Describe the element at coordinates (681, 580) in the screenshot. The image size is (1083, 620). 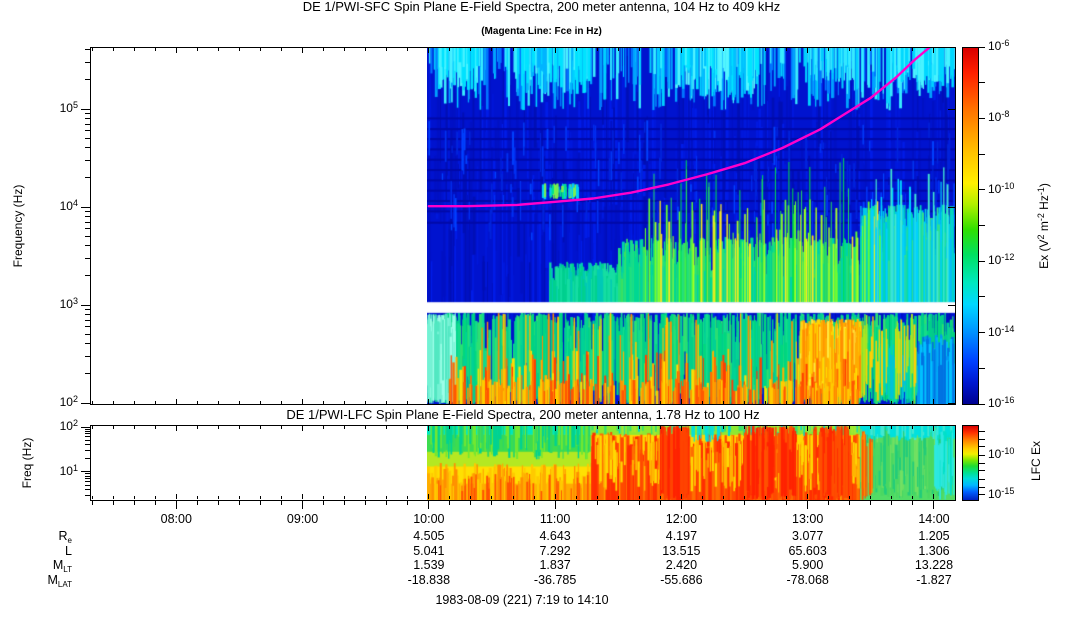
I see `ephemeris-value: -55.686` at that location.